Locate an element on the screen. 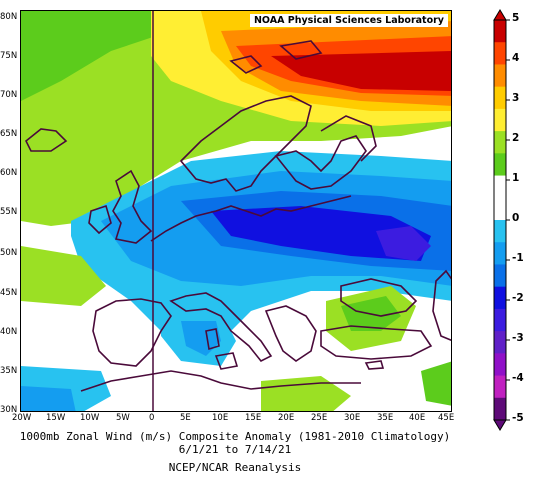 Image resolution: width=539 pixels, height=485 pixels. credit-label: NOAA Physical Sciences Laboratory is located at coordinates (348, 20).